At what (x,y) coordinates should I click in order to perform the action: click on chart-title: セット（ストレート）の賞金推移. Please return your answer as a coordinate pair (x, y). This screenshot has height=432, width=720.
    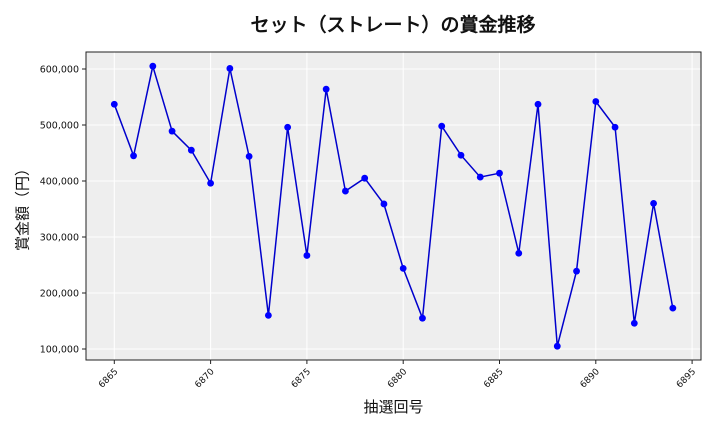
    Looking at the image, I should click on (393, 25).